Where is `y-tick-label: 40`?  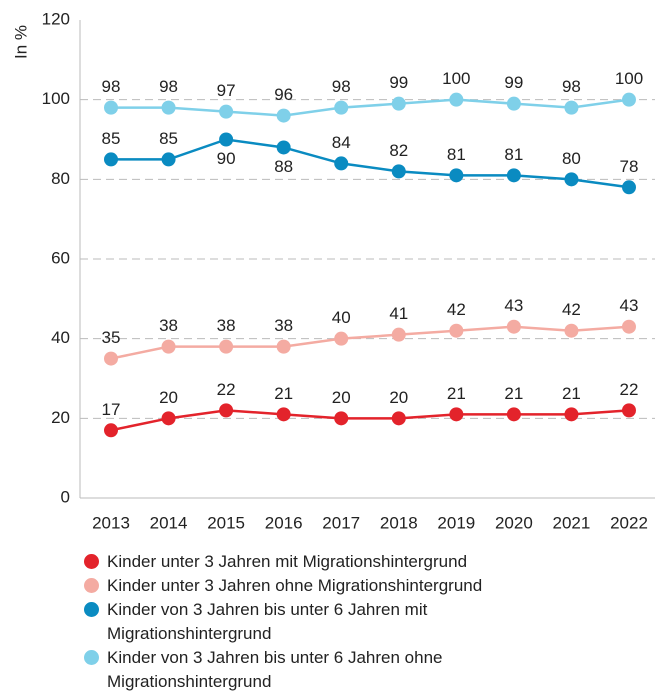
y-tick-label: 40 is located at coordinates (60, 337).